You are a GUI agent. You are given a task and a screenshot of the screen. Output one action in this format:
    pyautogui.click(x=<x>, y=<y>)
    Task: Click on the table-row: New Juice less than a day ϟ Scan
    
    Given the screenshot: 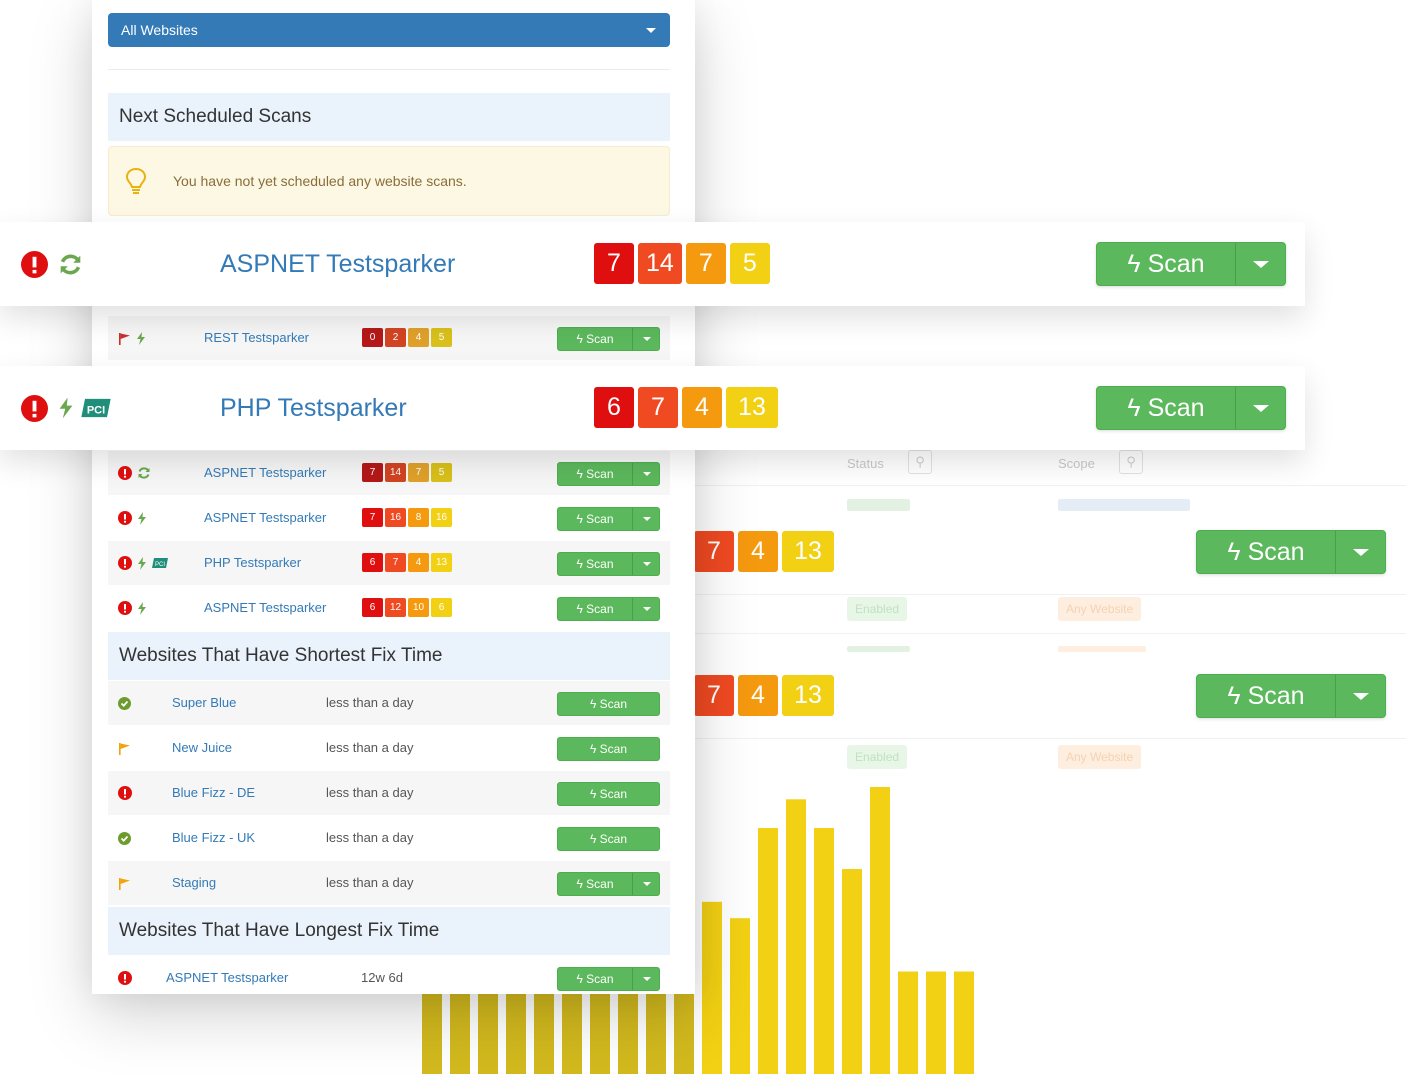 What is the action you would take?
    pyautogui.click(x=389, y=748)
    